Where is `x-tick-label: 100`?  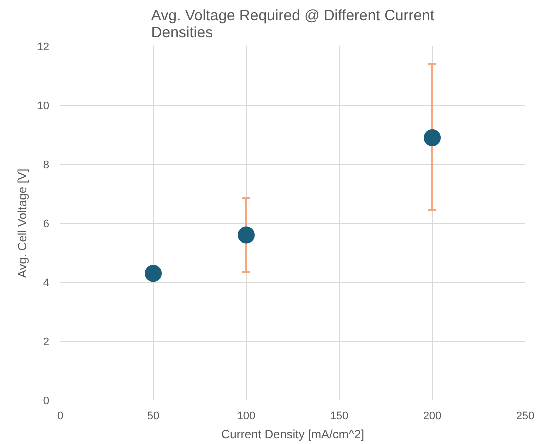 x-tick-label: 100 is located at coordinates (246, 416).